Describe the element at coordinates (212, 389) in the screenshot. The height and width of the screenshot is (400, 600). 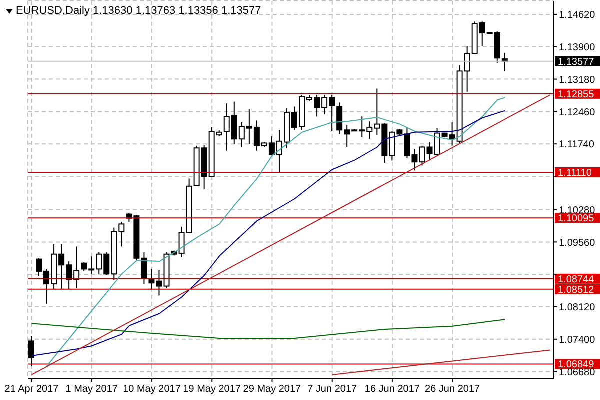
I see `x-tick-label: 19 May 2017` at that location.